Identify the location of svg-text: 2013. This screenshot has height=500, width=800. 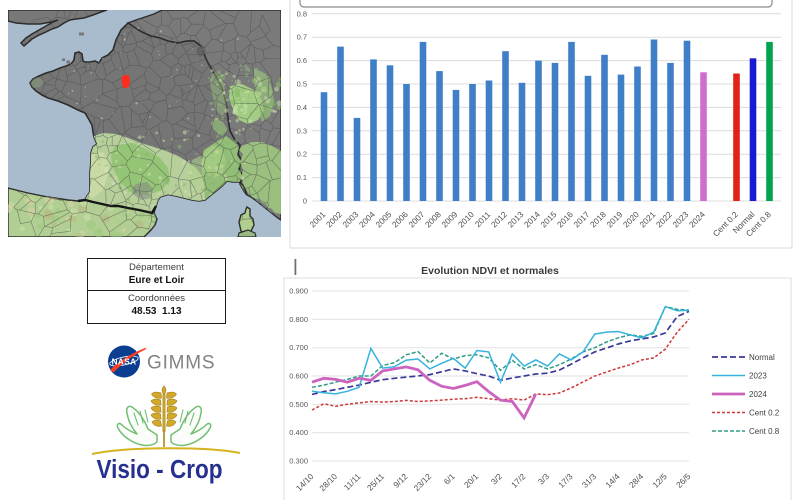
(515, 219).